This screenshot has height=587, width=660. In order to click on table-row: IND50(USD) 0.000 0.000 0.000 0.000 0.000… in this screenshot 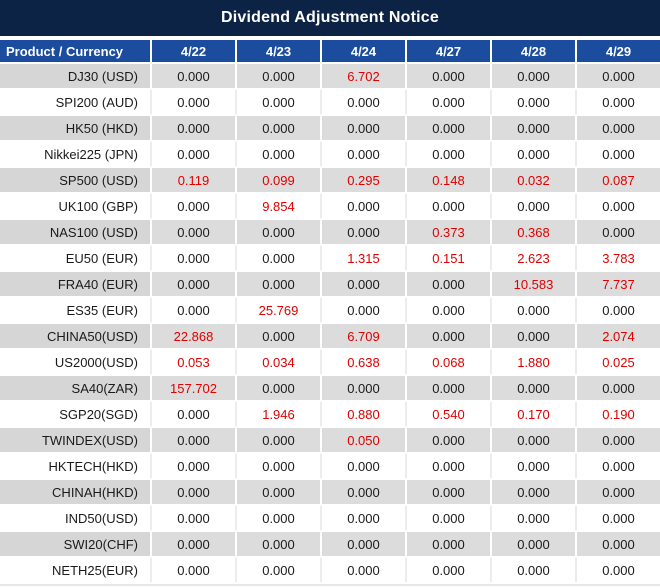, I will do `click(330, 518)`.